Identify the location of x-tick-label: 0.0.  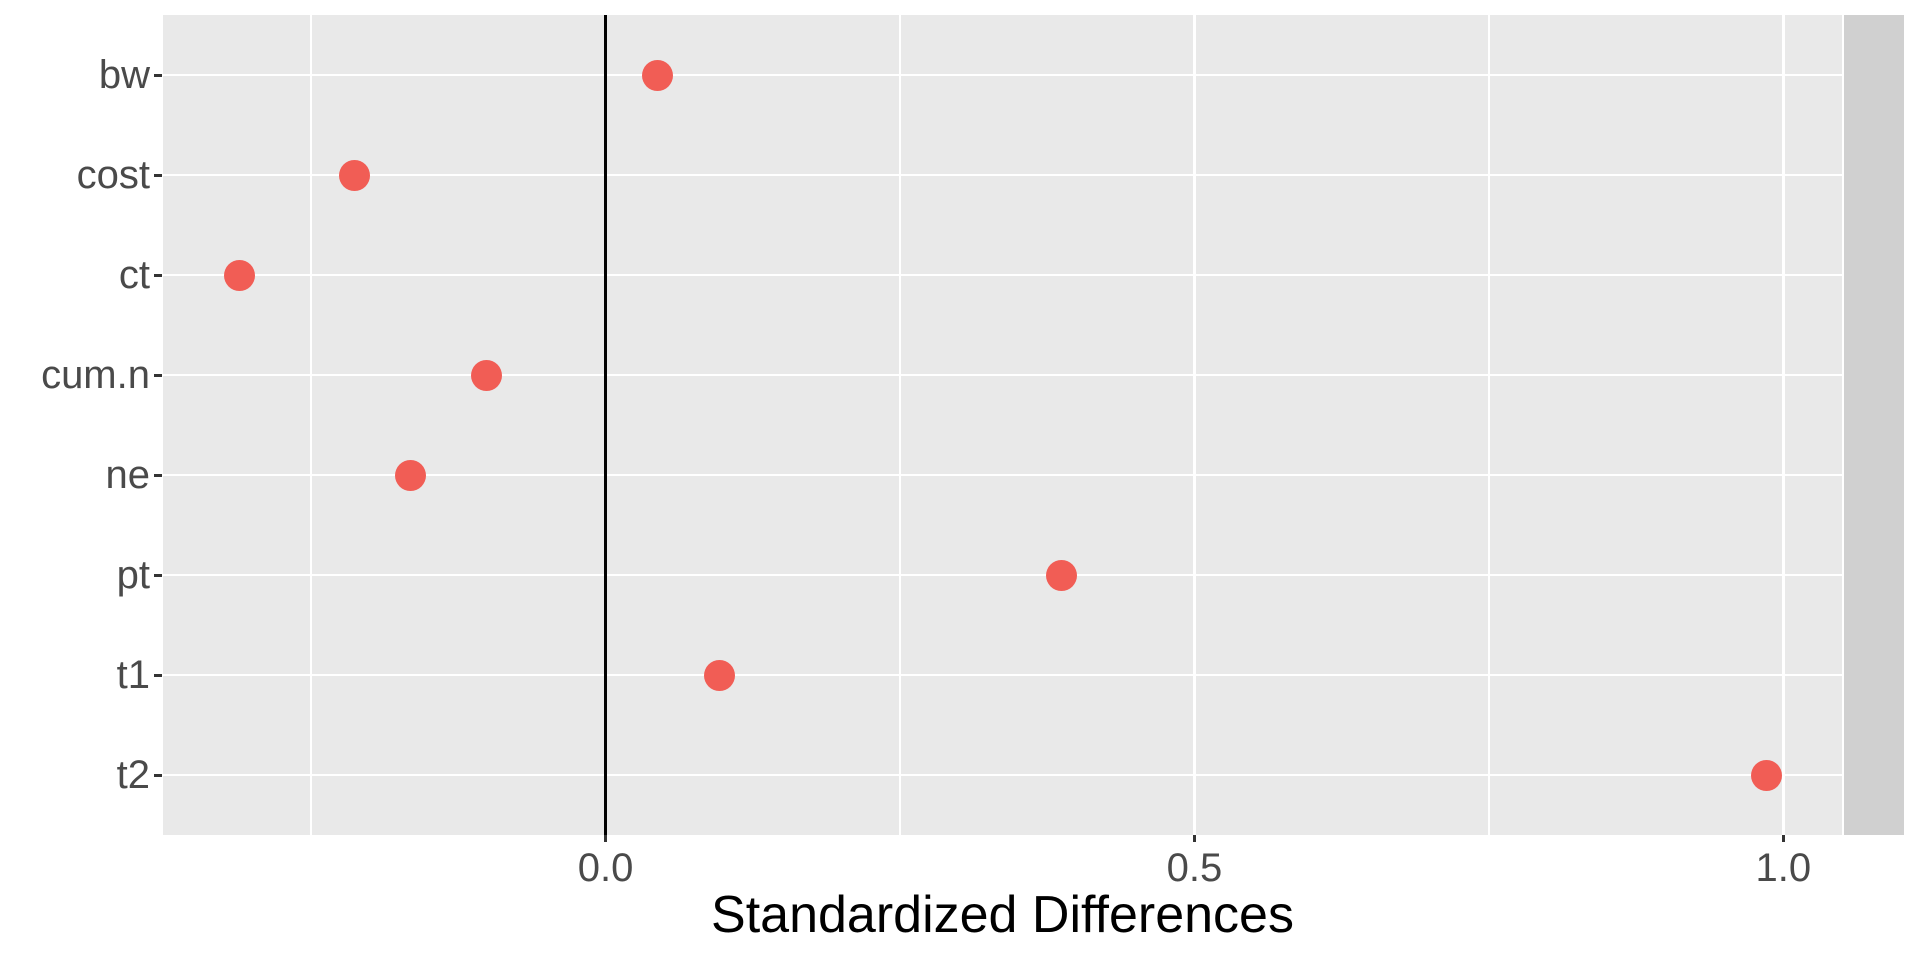
(605, 868).